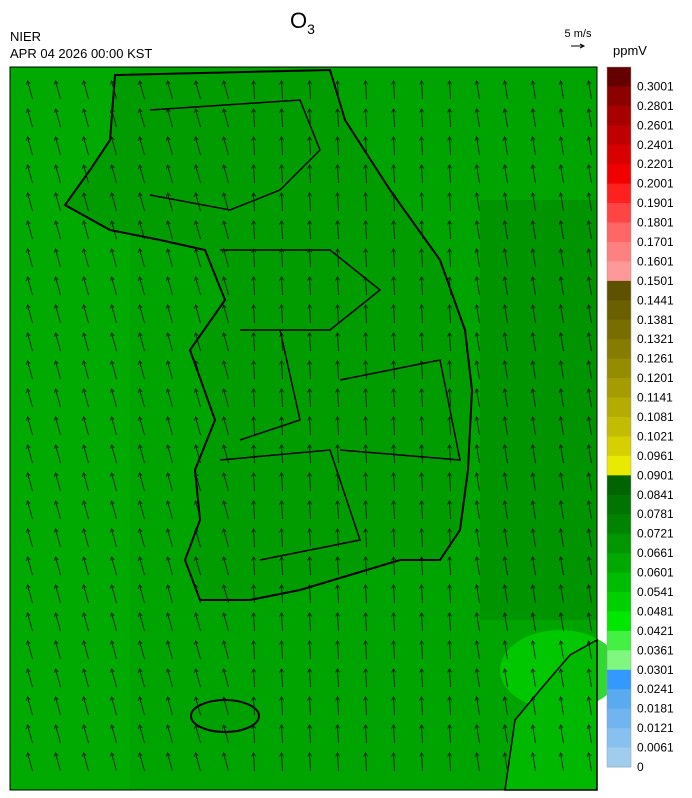  I want to click on legend-label: 0.1141, so click(655, 398).